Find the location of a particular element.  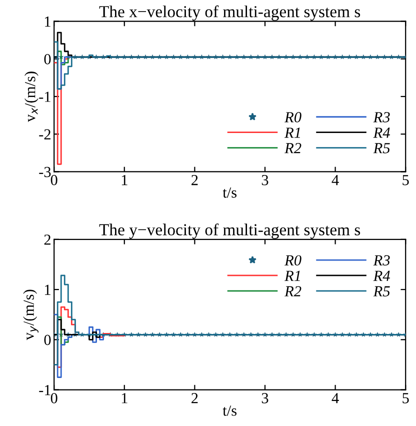

y-tick-label: -3 is located at coordinates (45, 172).